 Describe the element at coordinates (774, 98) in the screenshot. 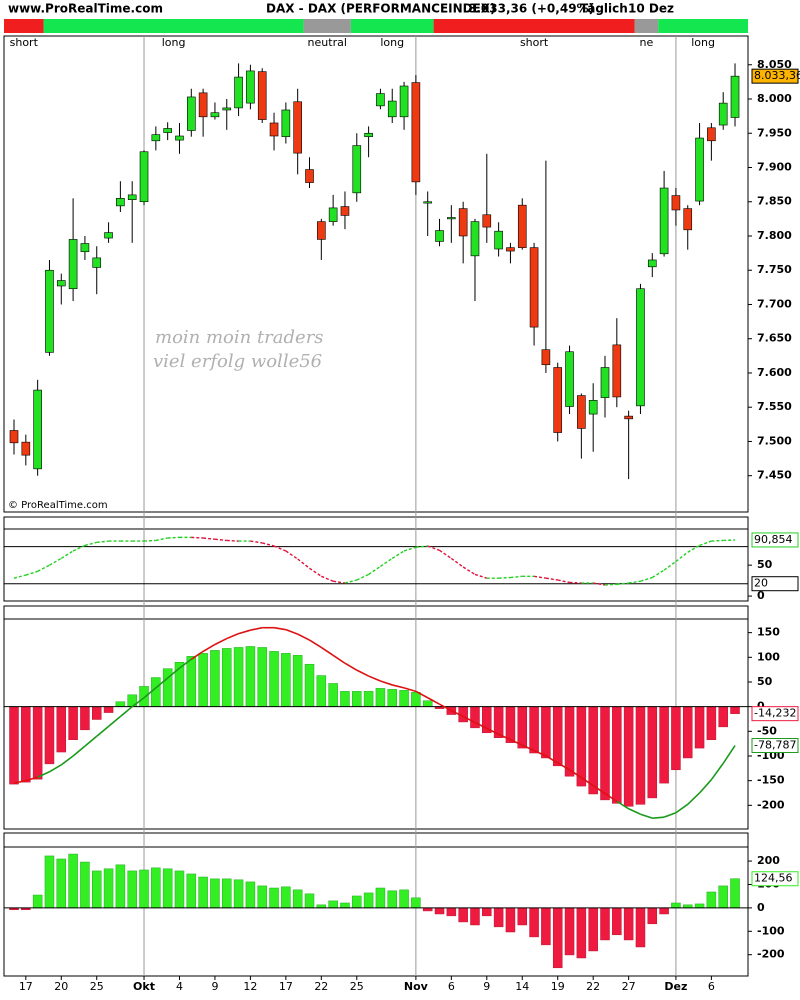

I see `y-tick-label: 8.000` at that location.